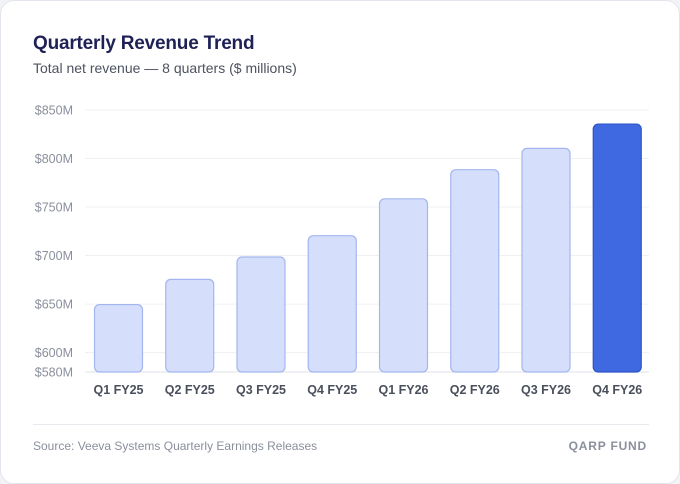 The height and width of the screenshot is (484, 680). What do you see at coordinates (546, 390) in the screenshot?
I see `x-tick-label: Q3 FY26` at bounding box center [546, 390].